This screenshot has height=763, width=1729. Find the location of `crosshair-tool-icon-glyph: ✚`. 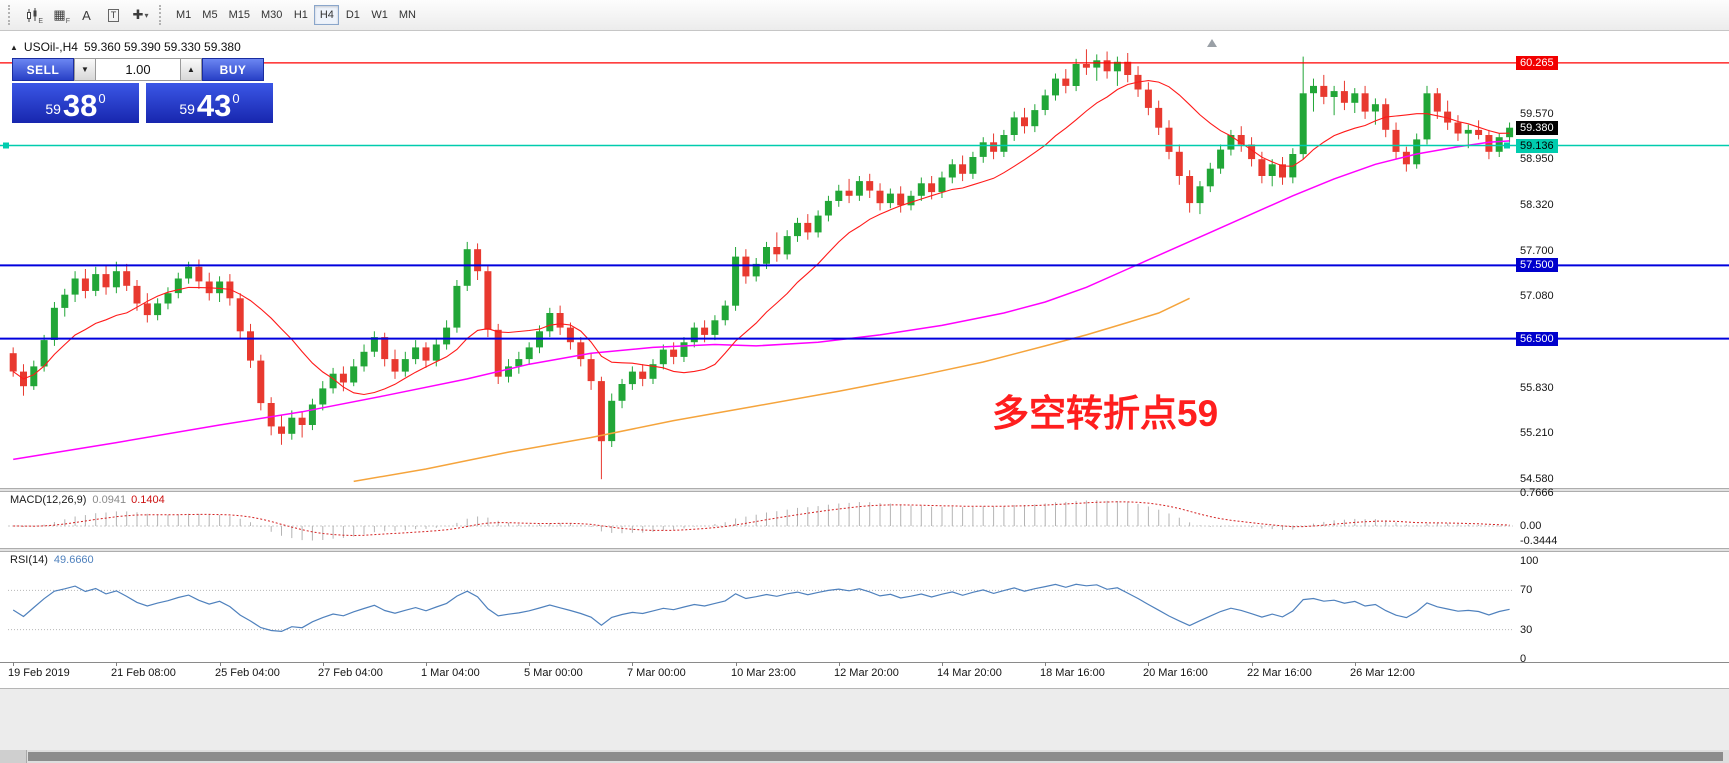

crosshair-tool-icon-glyph: ✚ is located at coordinates (138, 14).